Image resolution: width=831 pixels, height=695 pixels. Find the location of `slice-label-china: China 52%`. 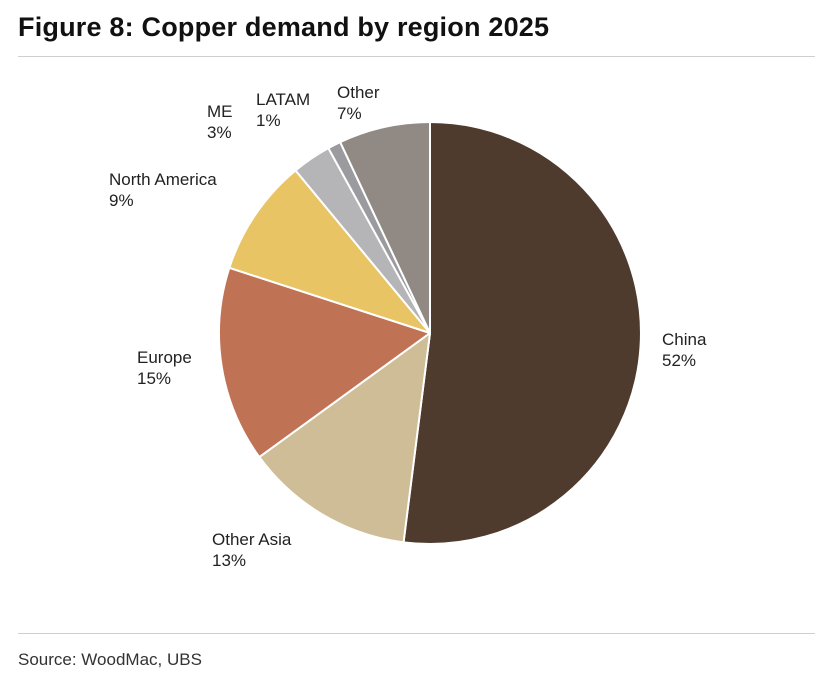

slice-label-china: China 52% is located at coordinates (684, 350).